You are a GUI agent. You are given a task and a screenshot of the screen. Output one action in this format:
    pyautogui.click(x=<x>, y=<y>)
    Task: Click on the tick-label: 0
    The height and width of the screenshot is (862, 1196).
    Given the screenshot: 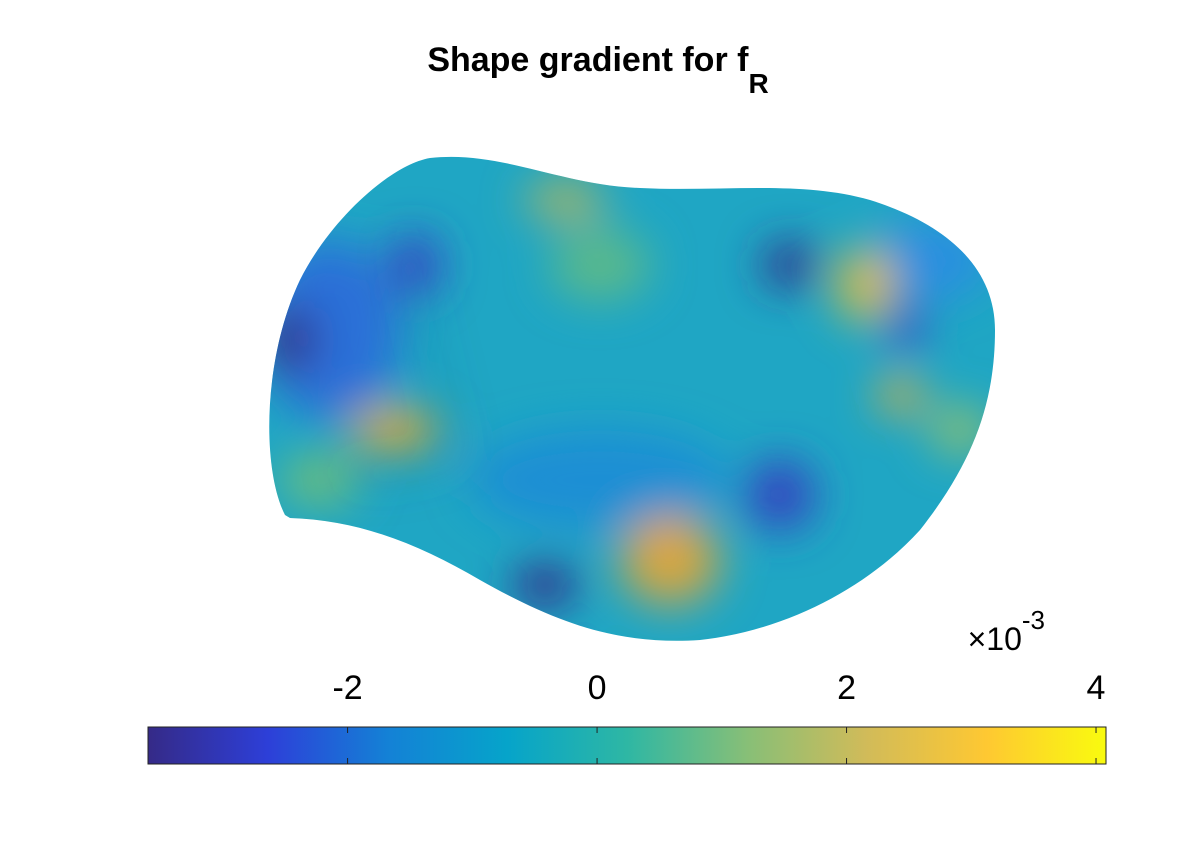 What is the action you would take?
    pyautogui.click(x=597, y=688)
    